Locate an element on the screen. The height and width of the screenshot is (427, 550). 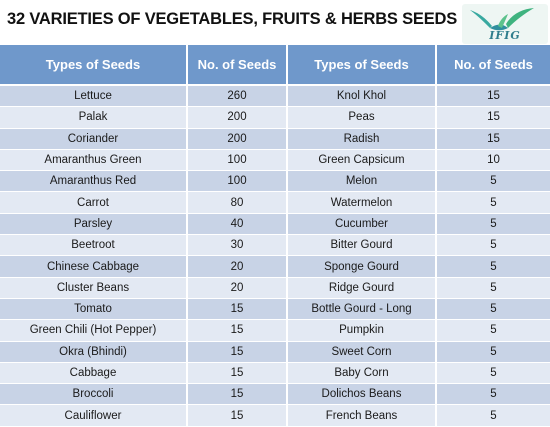
seed-type-right: Radish is located at coordinates (362, 139).